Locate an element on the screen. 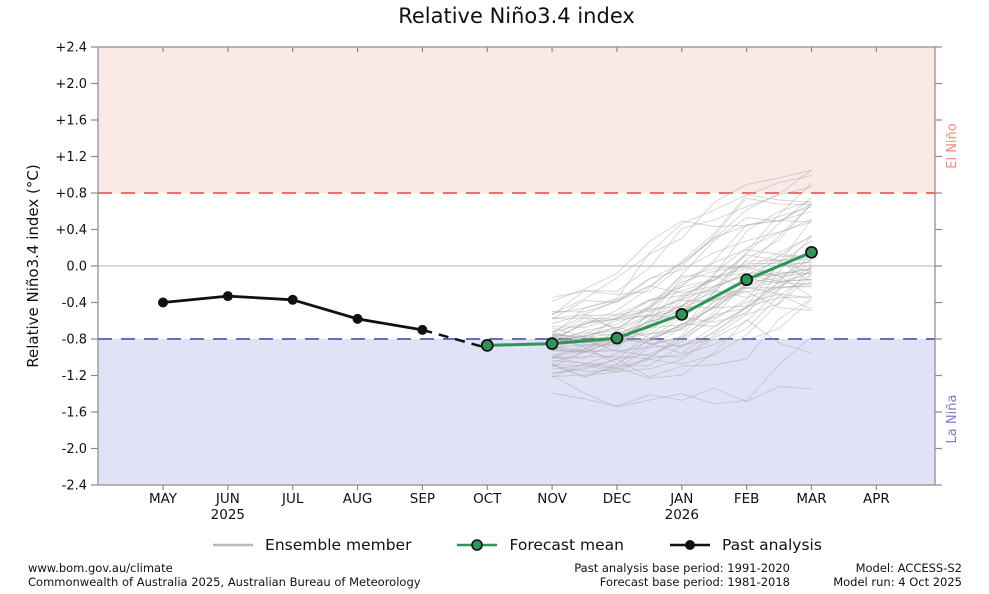  x-year-label: 2025 is located at coordinates (228, 515).